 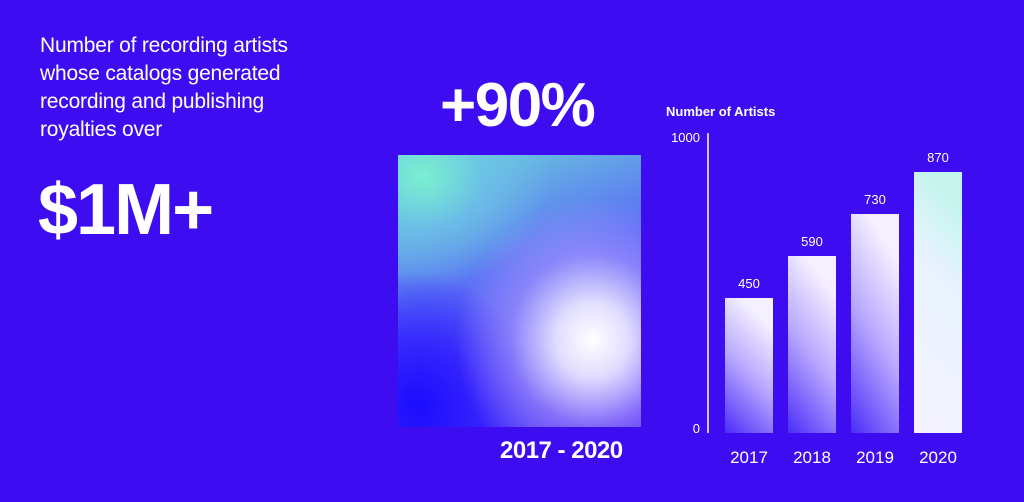 What do you see at coordinates (720, 111) in the screenshot?
I see `y-axis-title: Number of Artists` at bounding box center [720, 111].